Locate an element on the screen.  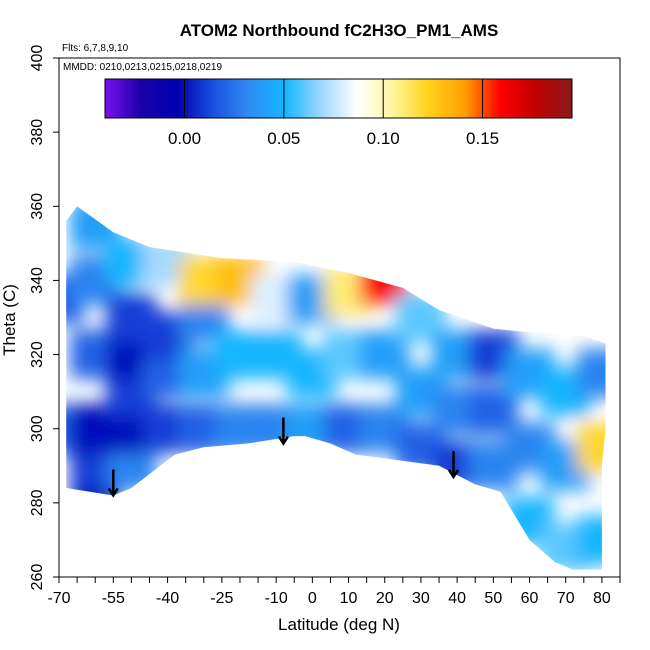
x-tick-label: 0 is located at coordinates (312, 598).